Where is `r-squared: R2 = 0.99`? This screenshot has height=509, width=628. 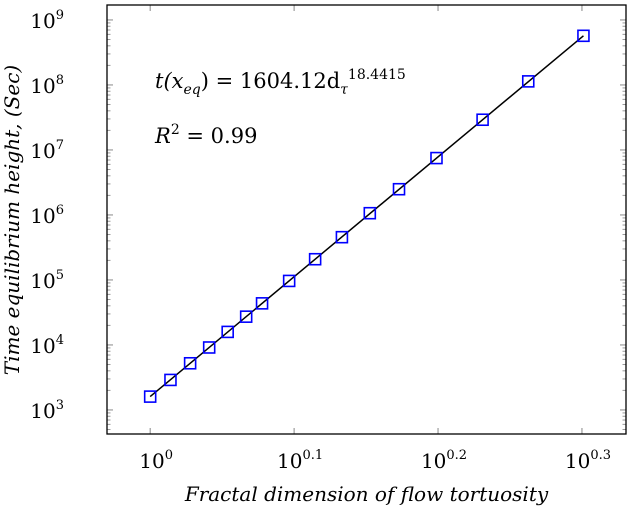 r-squared: R2 = 0.99 is located at coordinates (206, 133).